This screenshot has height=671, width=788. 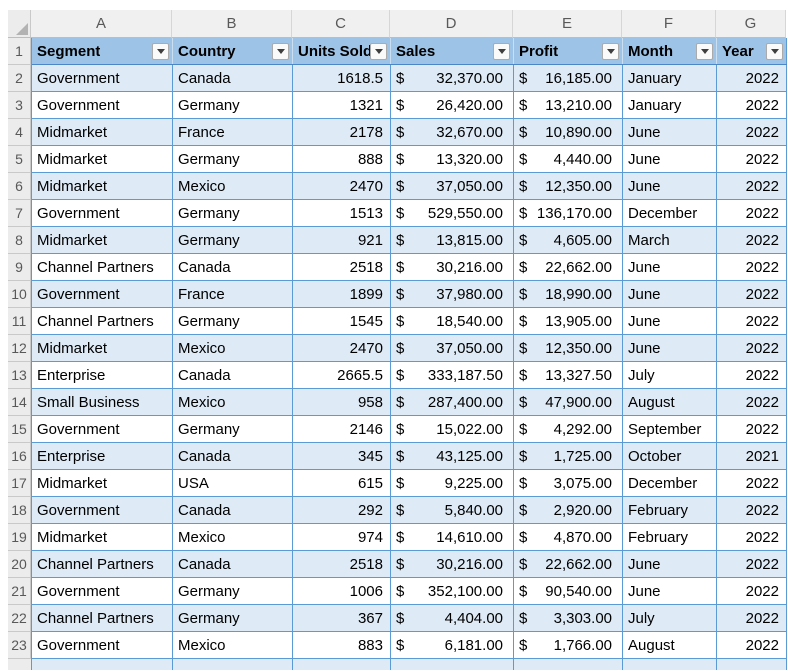 What do you see at coordinates (452, 510) in the screenshot?
I see `cell-sales: $ 5,840.00` at bounding box center [452, 510].